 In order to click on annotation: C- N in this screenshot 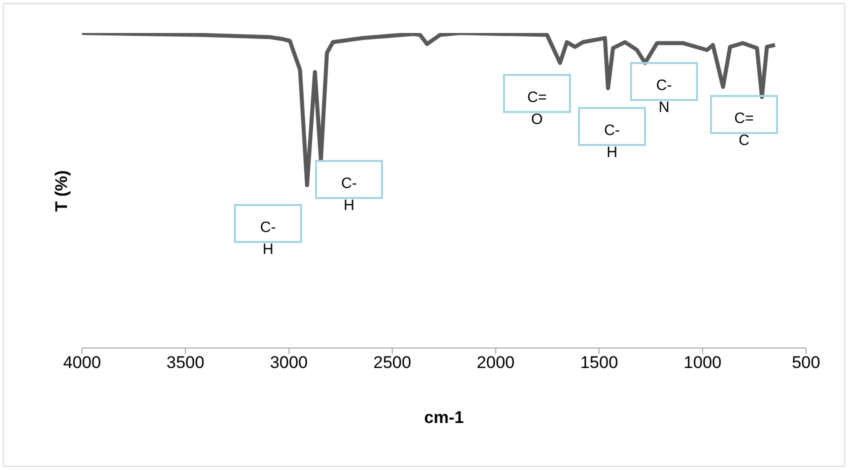, I will do `click(664, 97)`.